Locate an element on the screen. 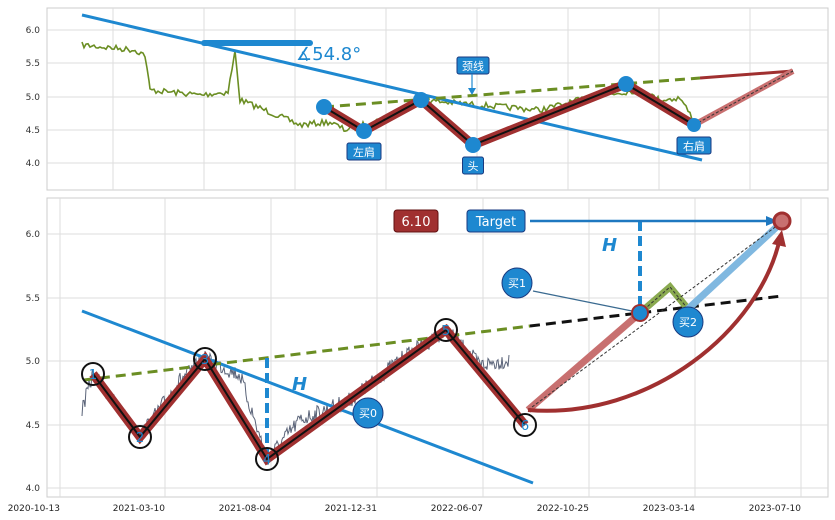  height-label-1: H is located at coordinates (299, 384).